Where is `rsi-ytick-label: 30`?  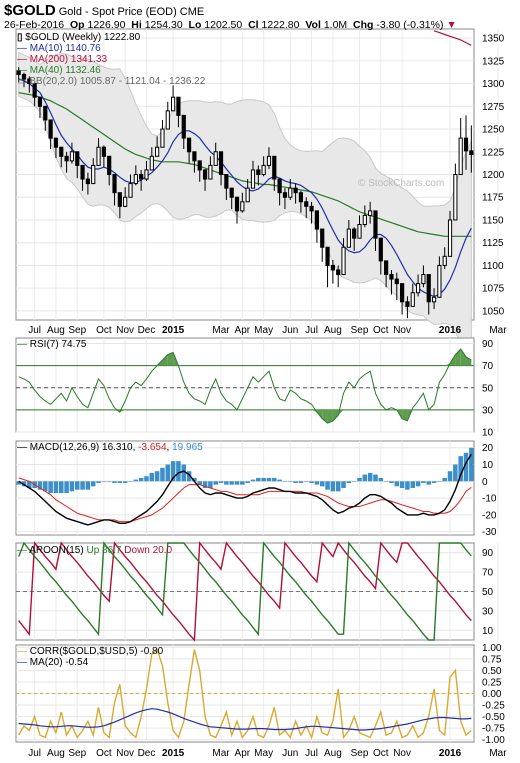 rsi-ytick-label: 30 is located at coordinates (488, 410).